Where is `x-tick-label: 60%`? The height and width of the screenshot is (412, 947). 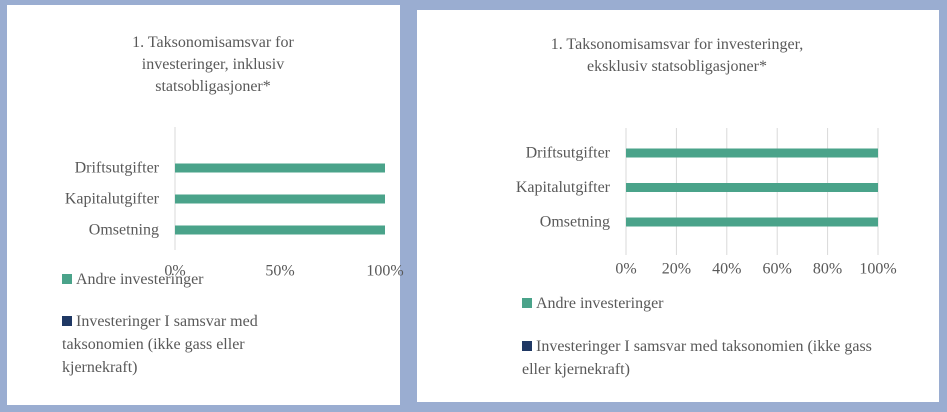 x-tick-label: 60% is located at coordinates (777, 269).